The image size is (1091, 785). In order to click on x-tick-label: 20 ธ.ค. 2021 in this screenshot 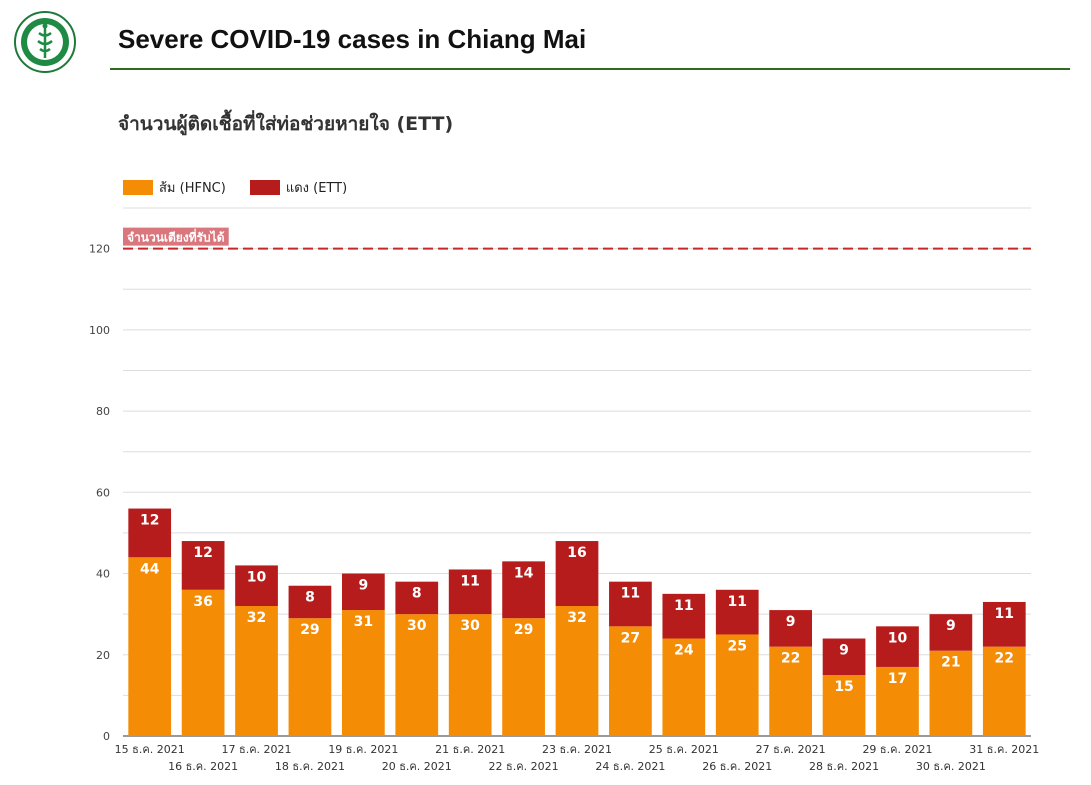, I will do `click(417, 766)`.